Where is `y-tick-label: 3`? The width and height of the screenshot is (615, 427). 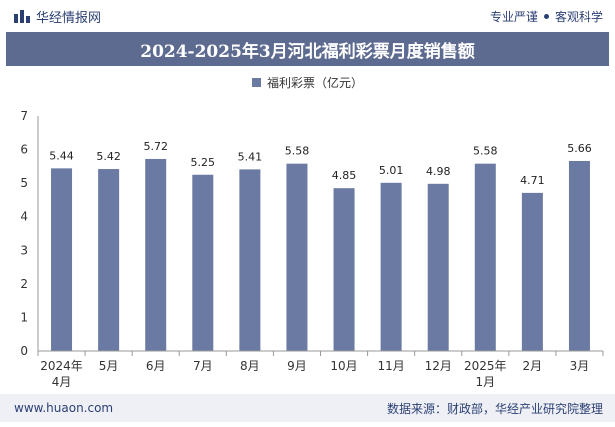 y-tick-label: 3 is located at coordinates (24, 250).